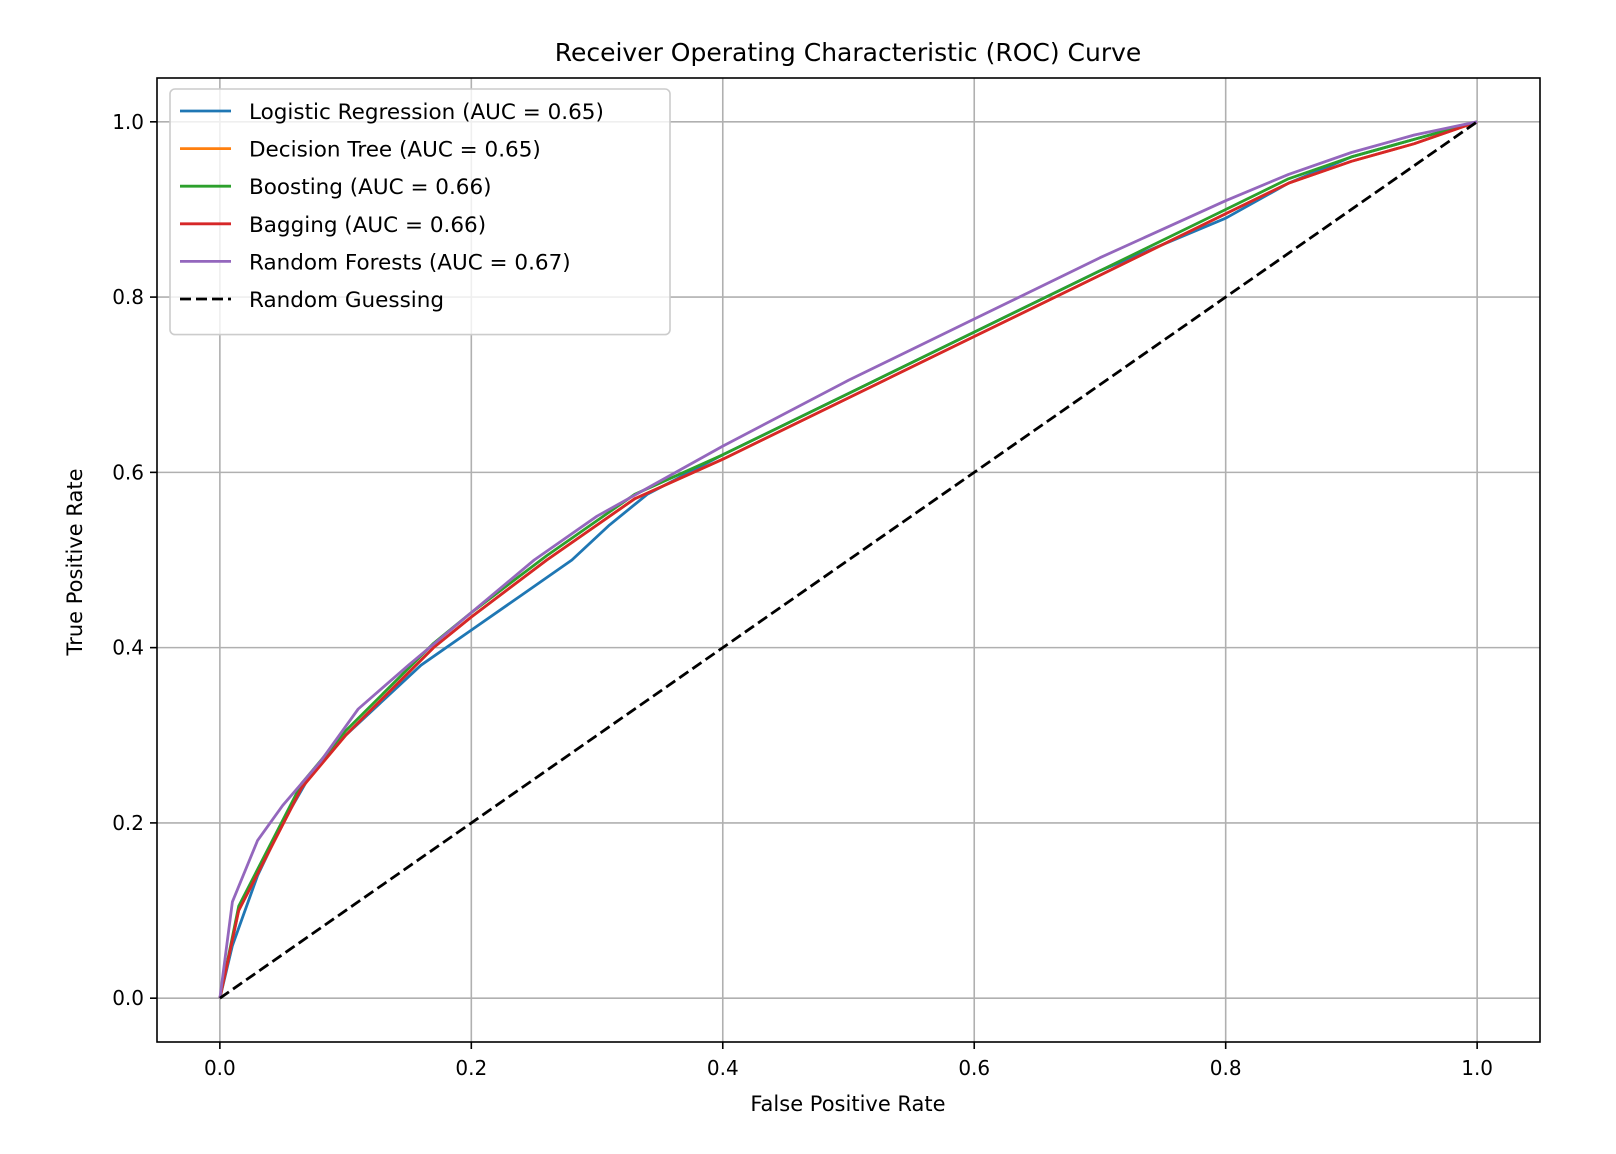  I want to click on legend-label-0: Logistic Regression (AUC = 0.65), so click(426, 112).